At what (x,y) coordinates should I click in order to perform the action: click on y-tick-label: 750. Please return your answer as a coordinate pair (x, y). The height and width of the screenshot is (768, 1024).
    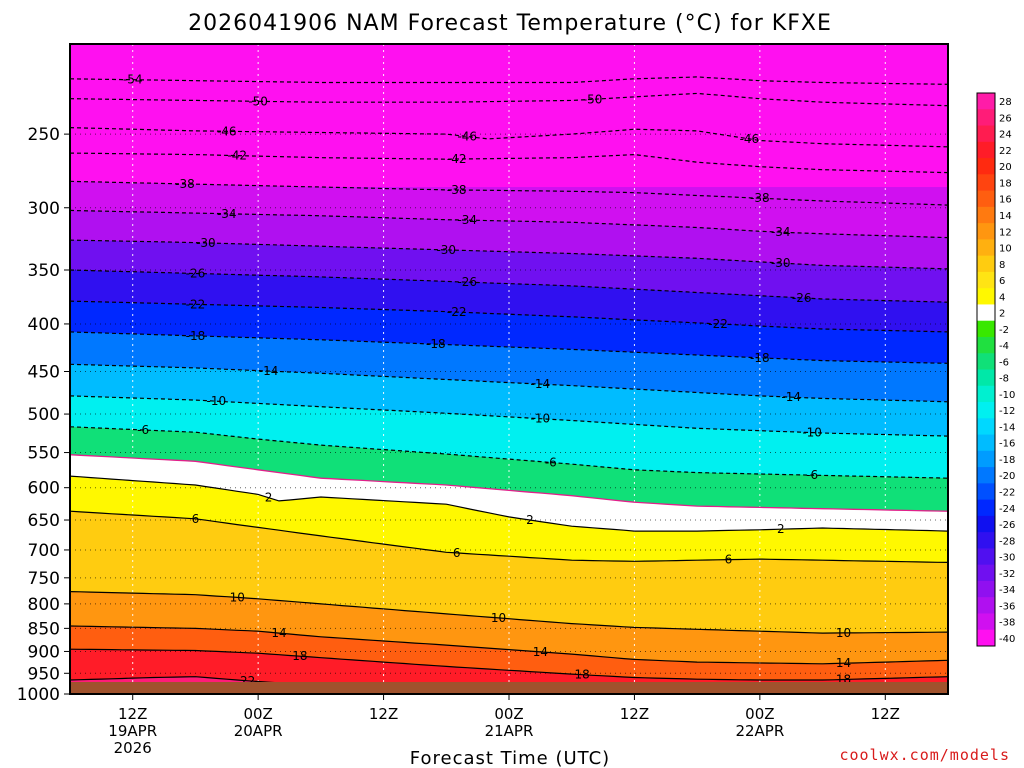
    Looking at the image, I should click on (44, 579).